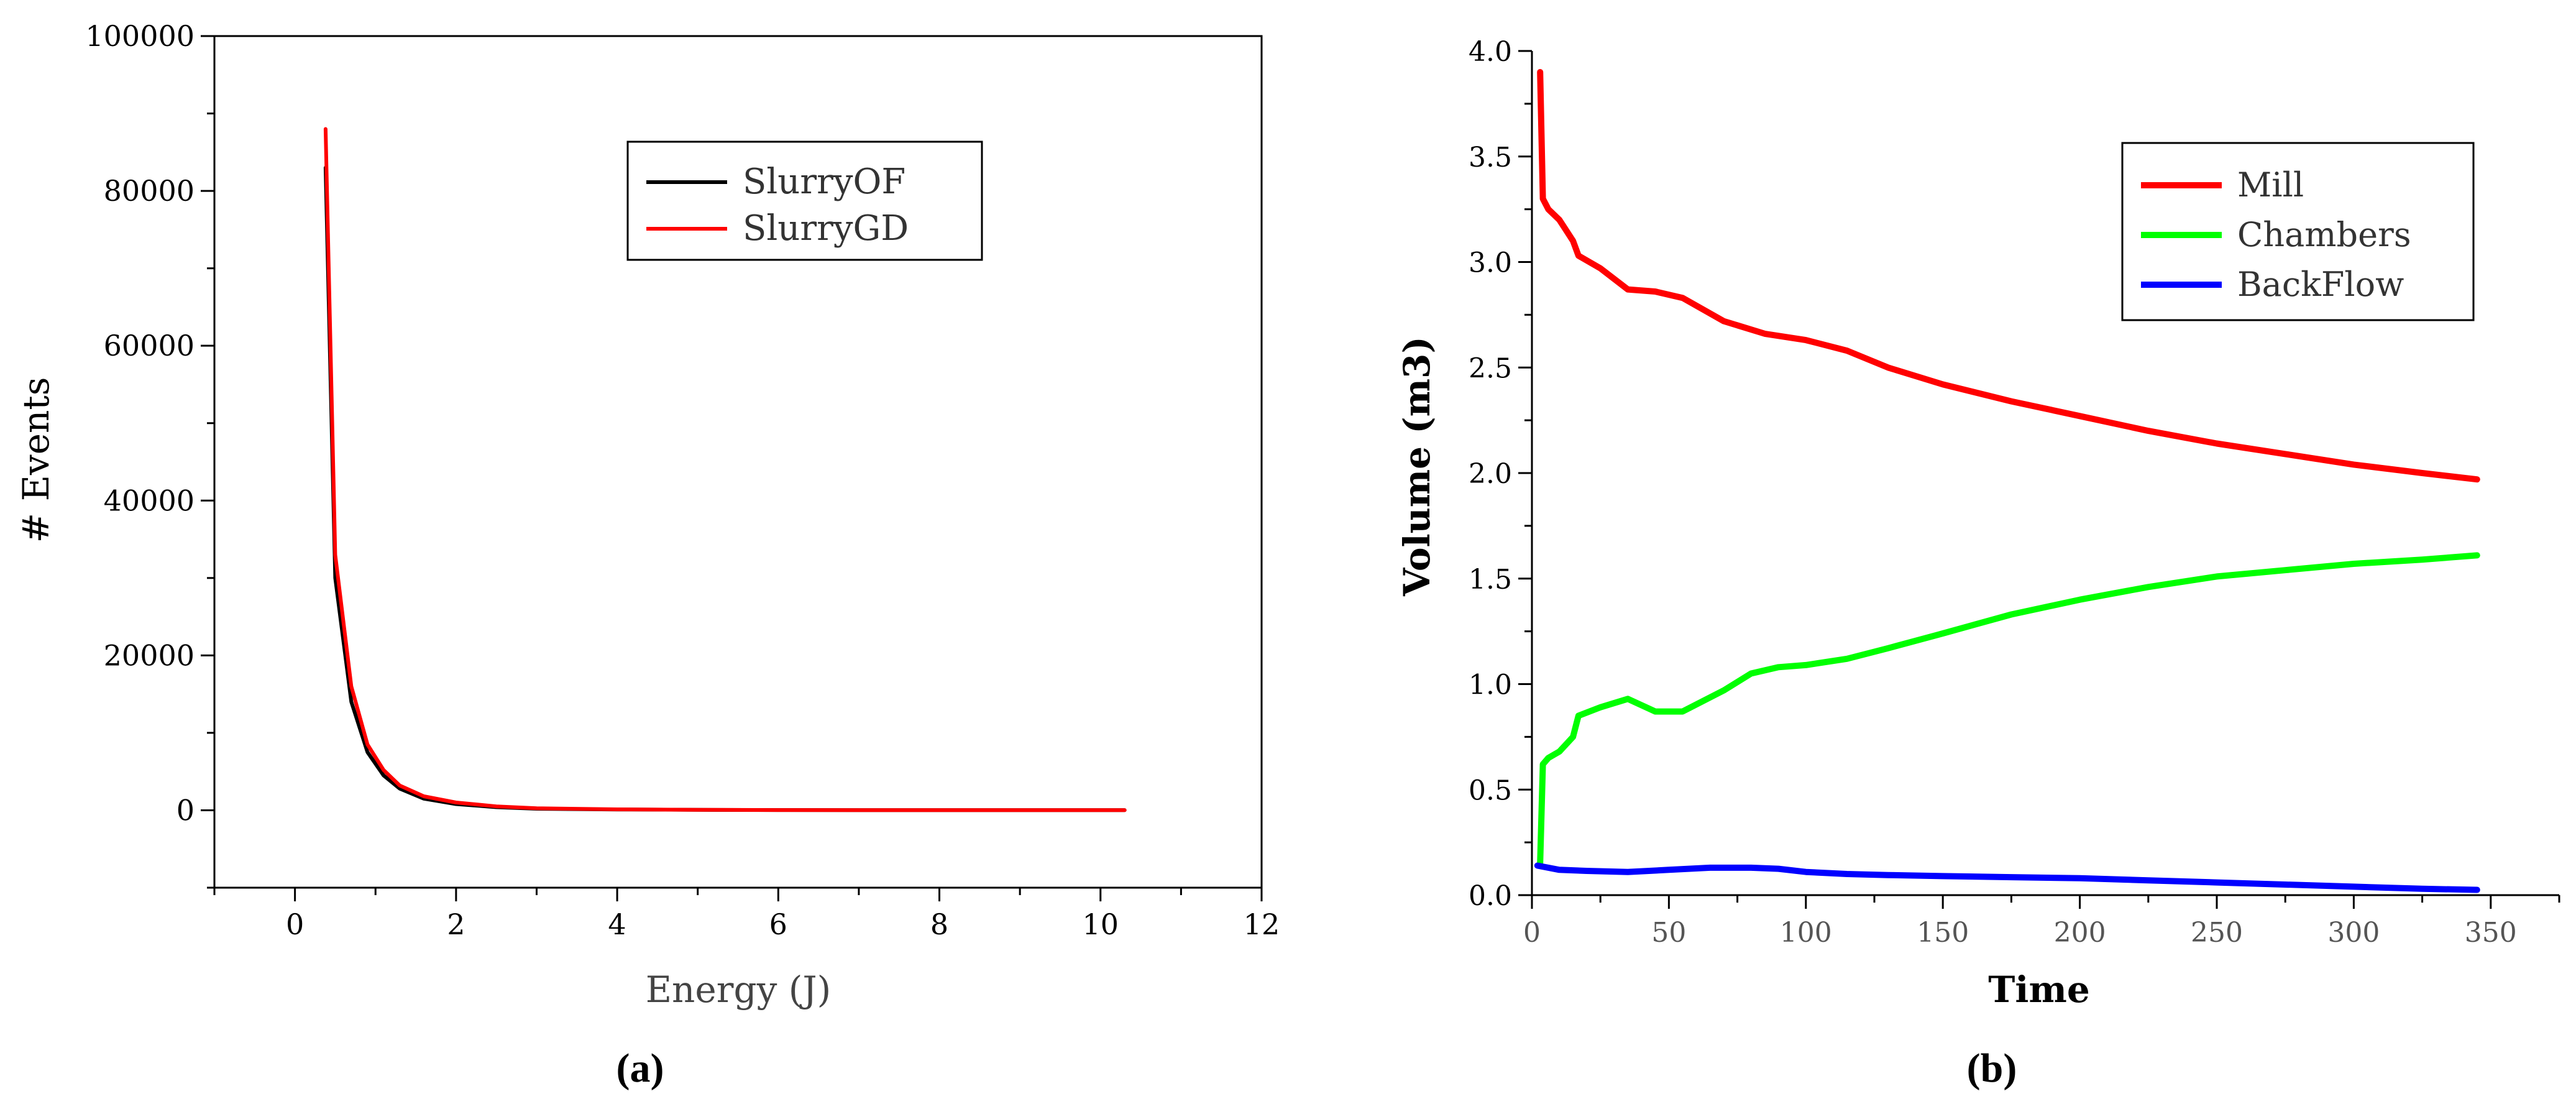  I want to click on x-tick-label: 300, so click(2353, 933).